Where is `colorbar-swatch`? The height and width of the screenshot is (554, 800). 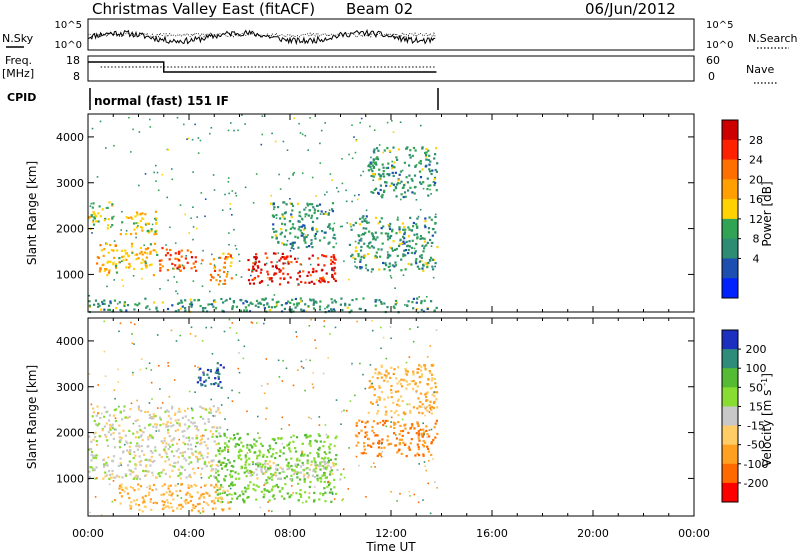
colorbar-swatch is located at coordinates (730, 248).